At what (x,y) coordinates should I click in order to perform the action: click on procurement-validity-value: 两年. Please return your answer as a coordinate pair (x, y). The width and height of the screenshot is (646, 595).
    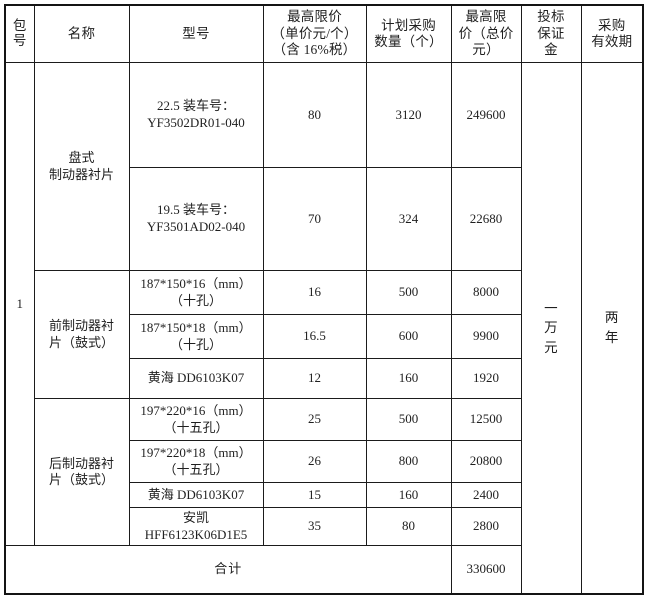
    Looking at the image, I should click on (612, 327).